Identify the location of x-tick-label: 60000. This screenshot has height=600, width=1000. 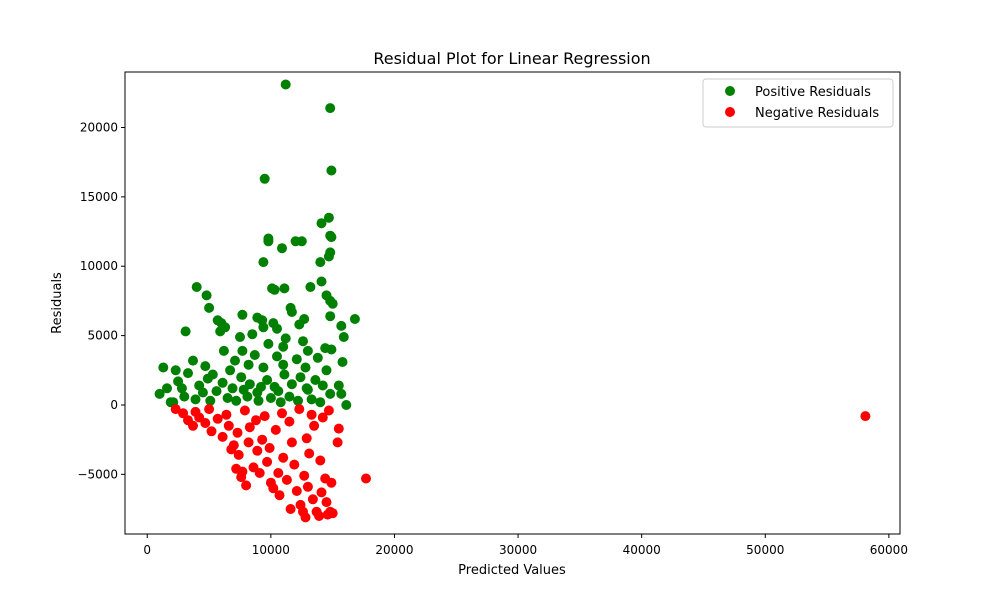
(889, 550).